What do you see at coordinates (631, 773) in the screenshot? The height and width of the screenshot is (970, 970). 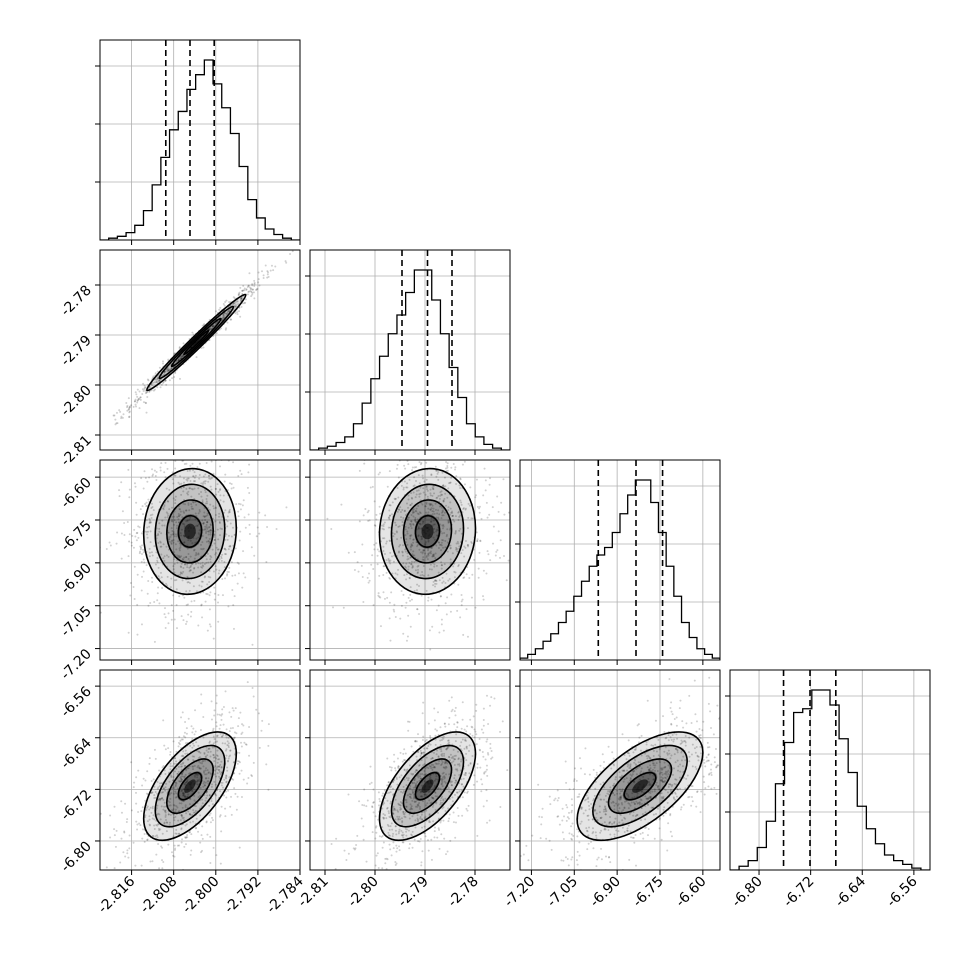 I see `density-layer` at bounding box center [631, 773].